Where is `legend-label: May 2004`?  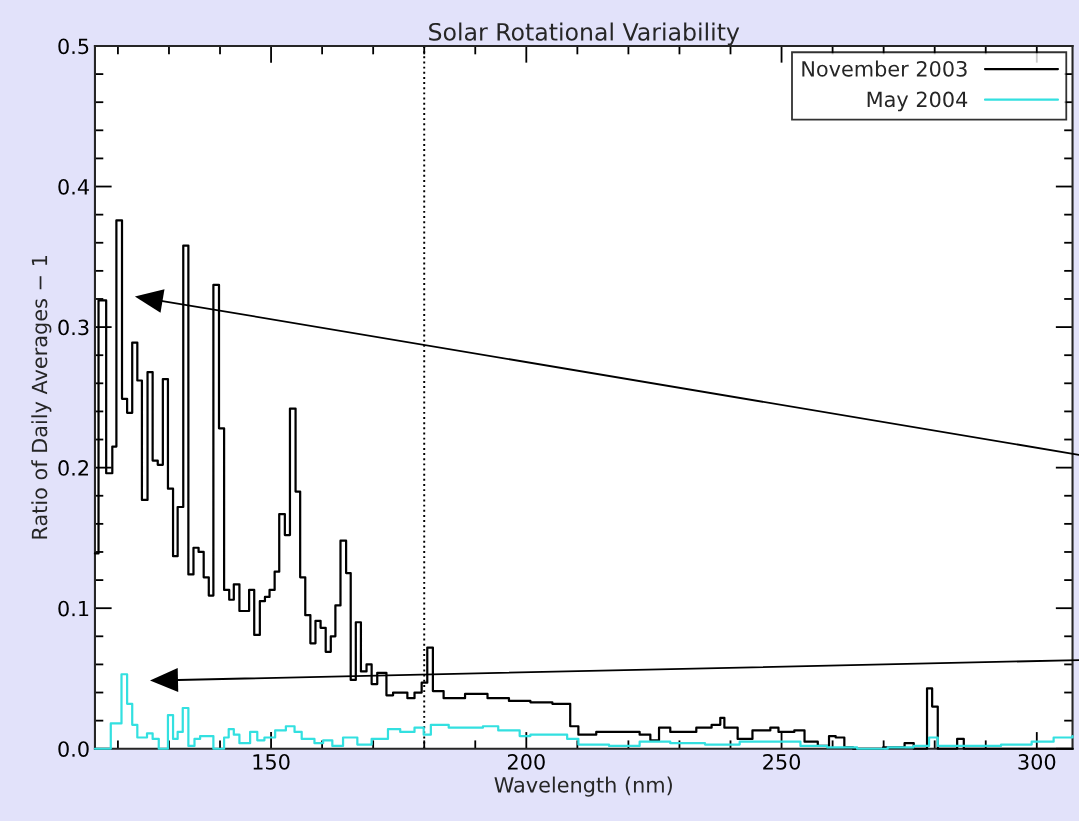 legend-label: May 2004 is located at coordinates (917, 101).